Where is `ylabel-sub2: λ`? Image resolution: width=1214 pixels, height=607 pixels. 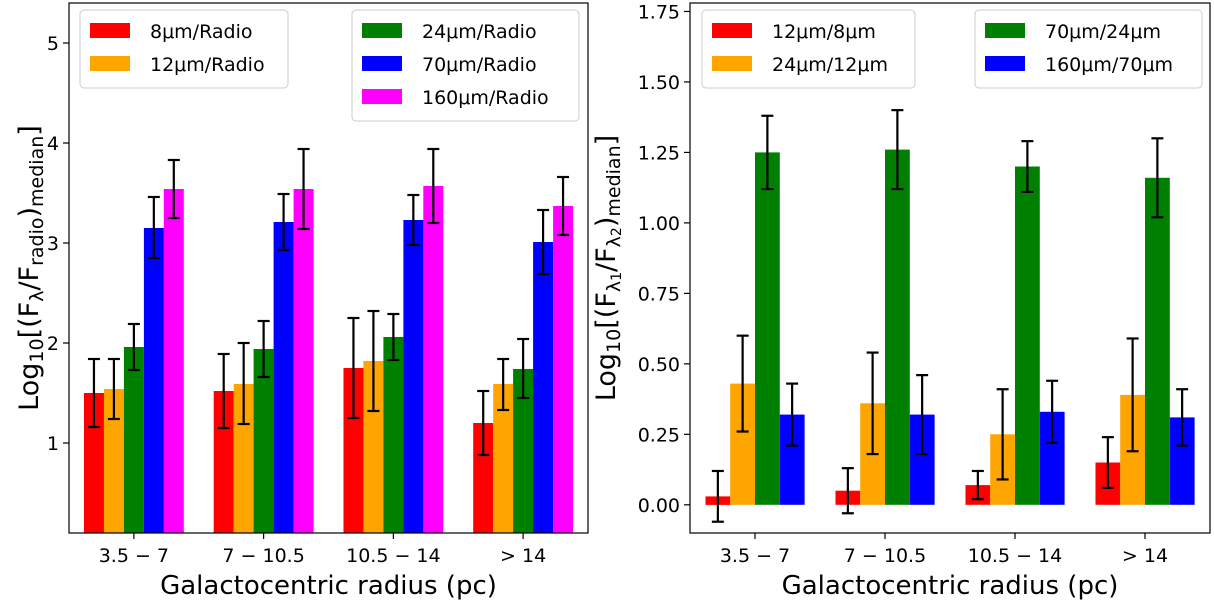
ylabel-sub2: λ is located at coordinates (614, 241).